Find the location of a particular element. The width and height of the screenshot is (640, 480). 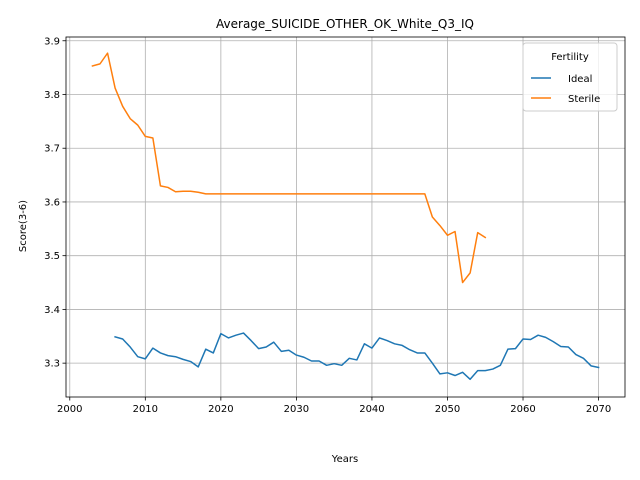

legend: Fertility Ideal Sterile is located at coordinates (570, 77).